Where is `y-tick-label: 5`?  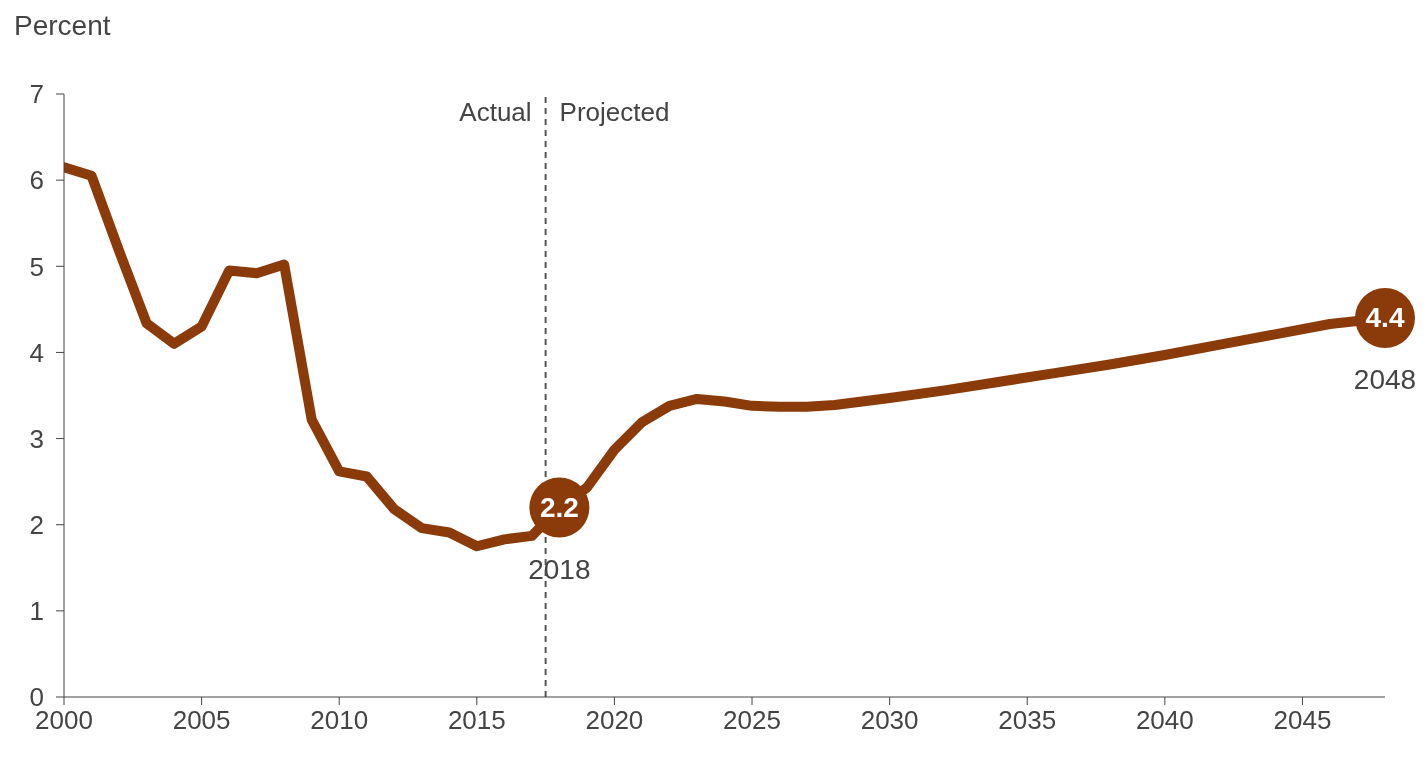
y-tick-label: 5 is located at coordinates (36, 266).